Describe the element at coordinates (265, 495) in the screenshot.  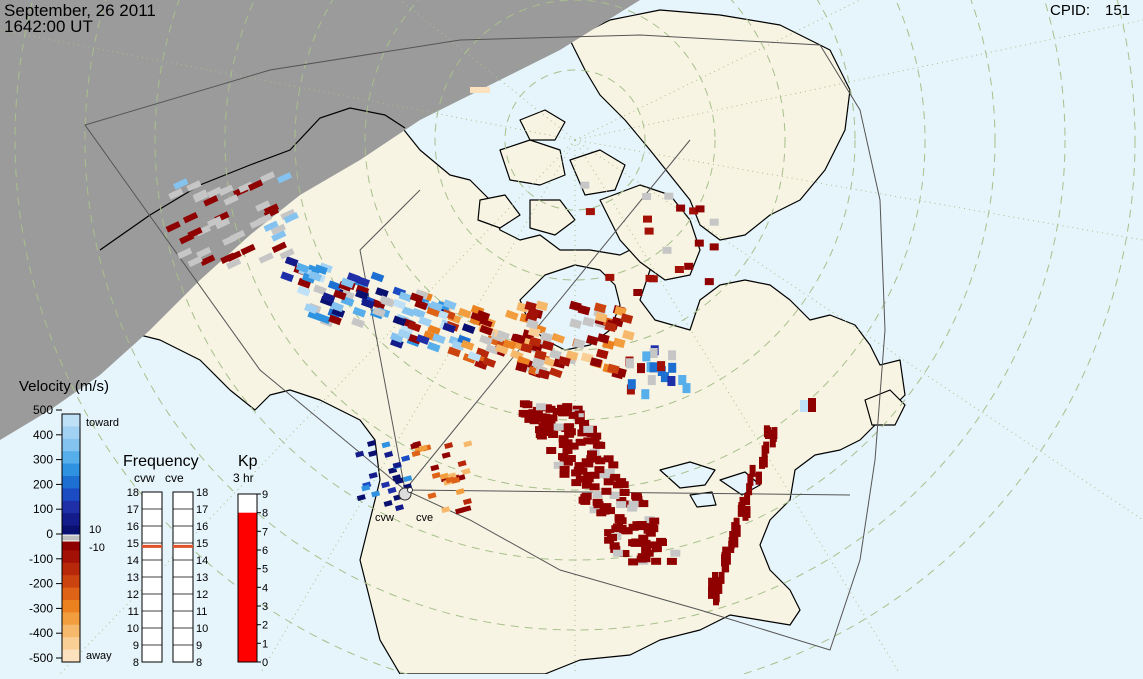
I see `kp-tick-label: 9` at that location.